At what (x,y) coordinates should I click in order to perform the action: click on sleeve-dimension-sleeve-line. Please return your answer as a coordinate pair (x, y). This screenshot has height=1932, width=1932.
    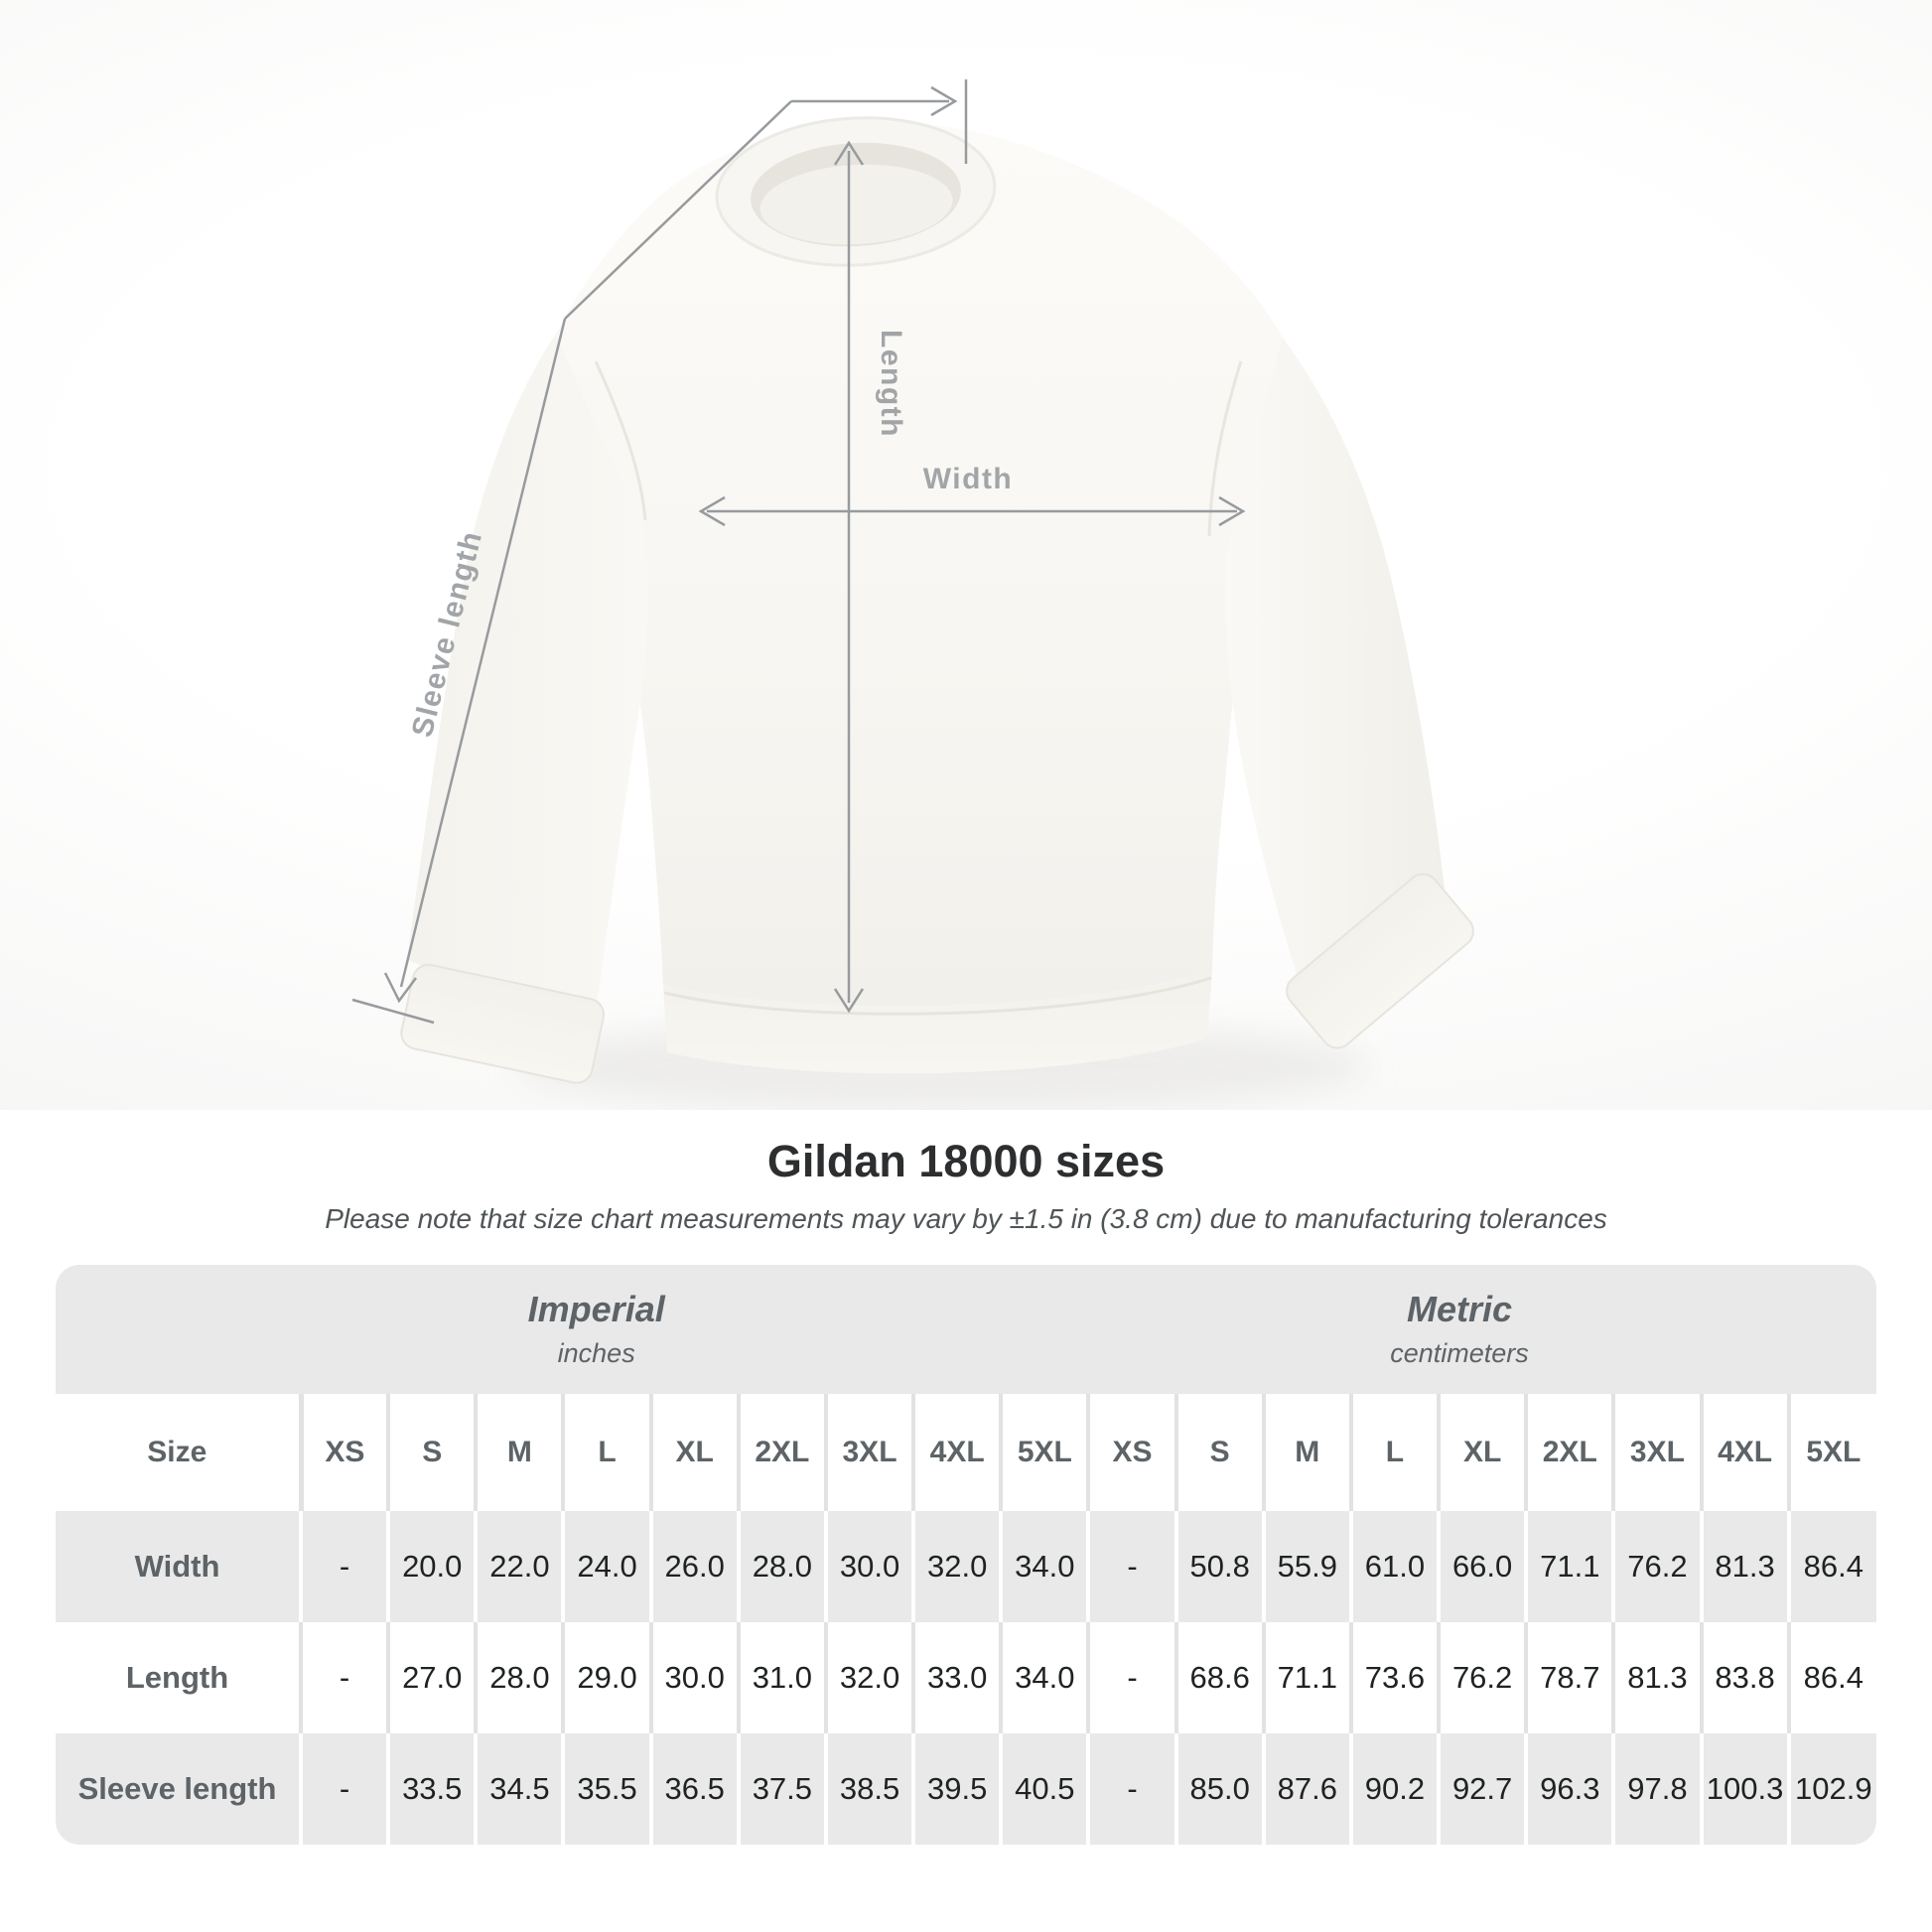
    Looking at the image, I should click on (483, 653).